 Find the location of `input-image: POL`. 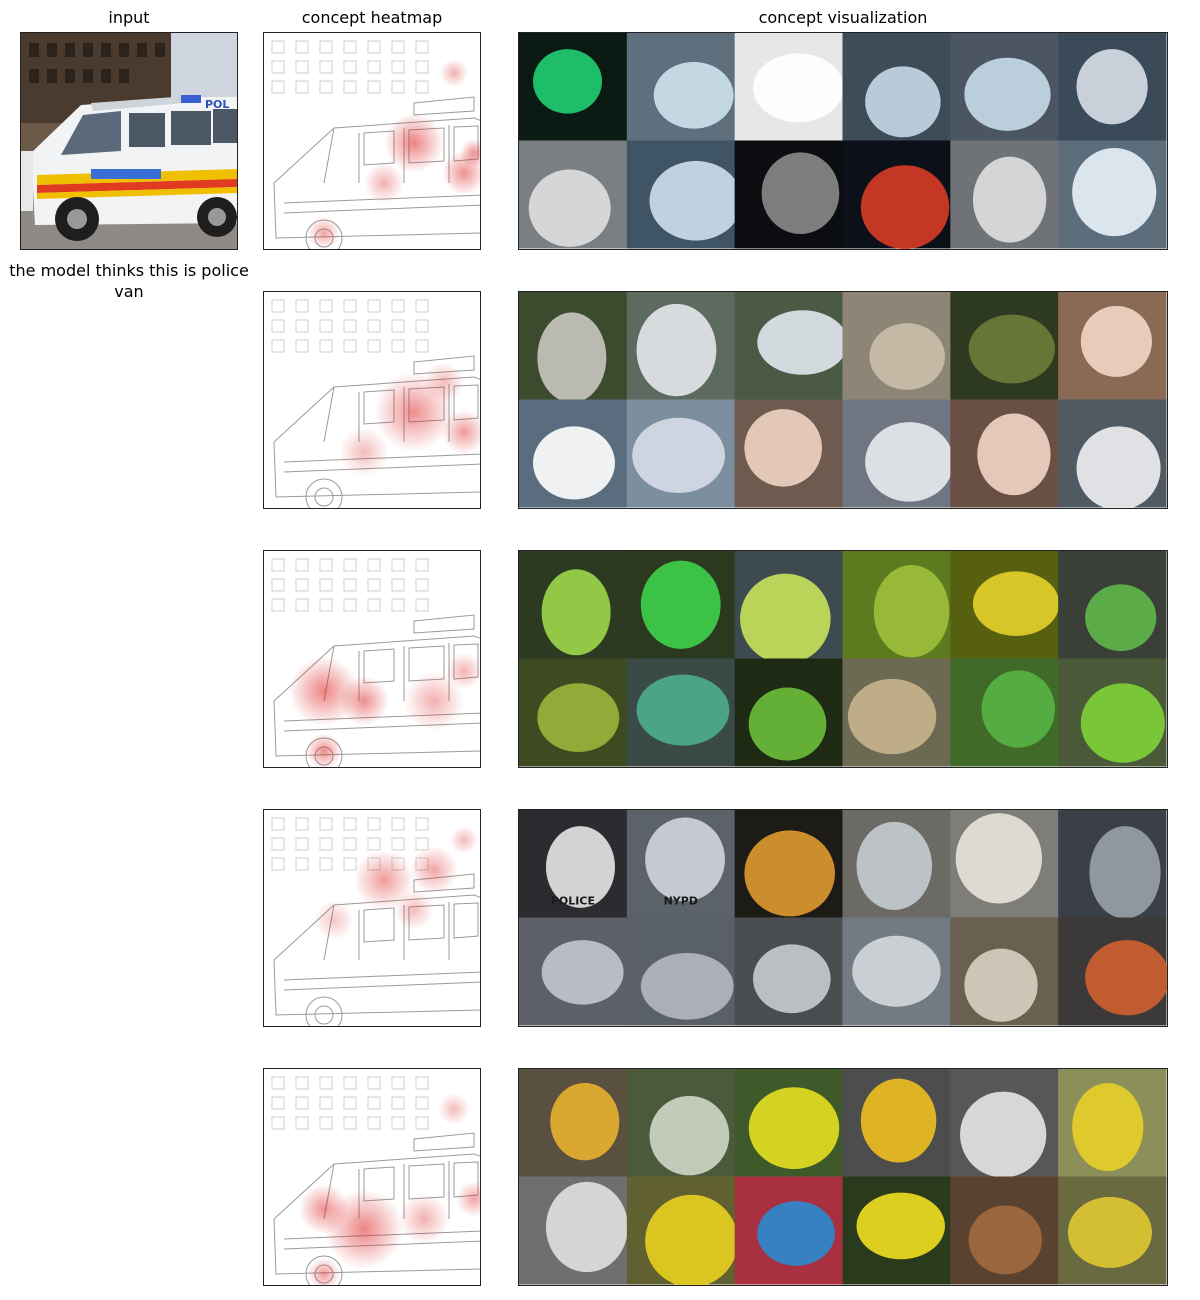

input-image: POL is located at coordinates (129, 141).